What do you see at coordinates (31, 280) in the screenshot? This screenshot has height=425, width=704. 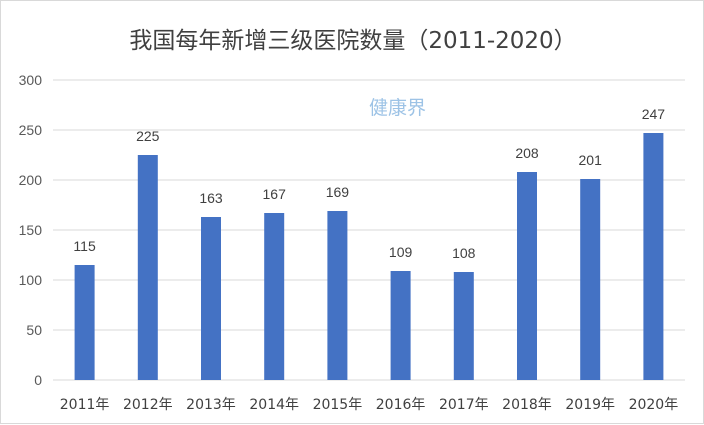 I see `y-tick-label: 100` at bounding box center [31, 280].